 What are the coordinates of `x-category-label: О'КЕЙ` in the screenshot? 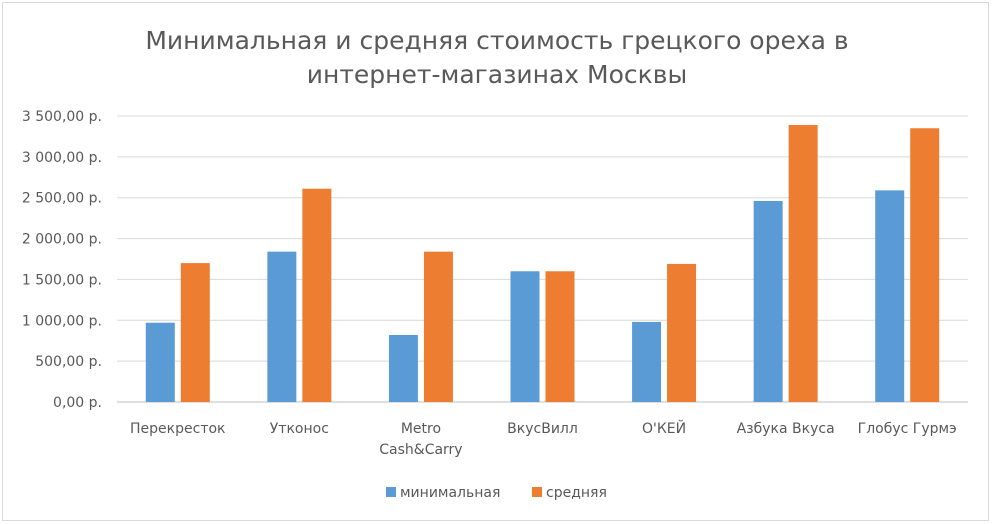 It's located at (664, 428).